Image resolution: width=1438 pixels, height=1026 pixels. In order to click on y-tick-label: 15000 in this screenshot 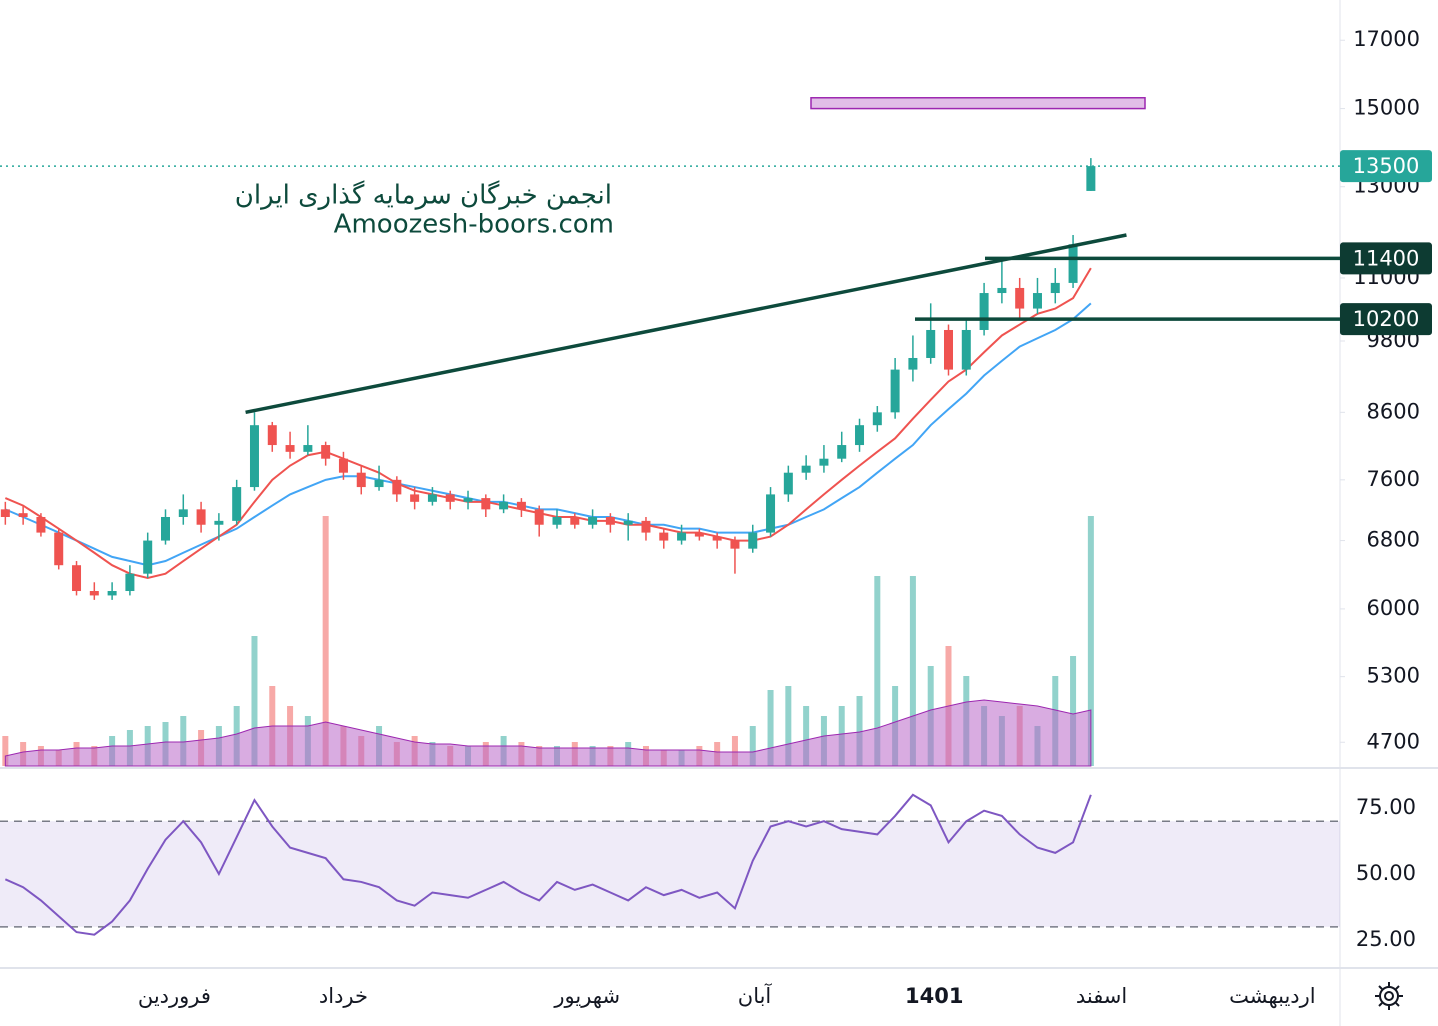, I will do `click(1386, 108)`.